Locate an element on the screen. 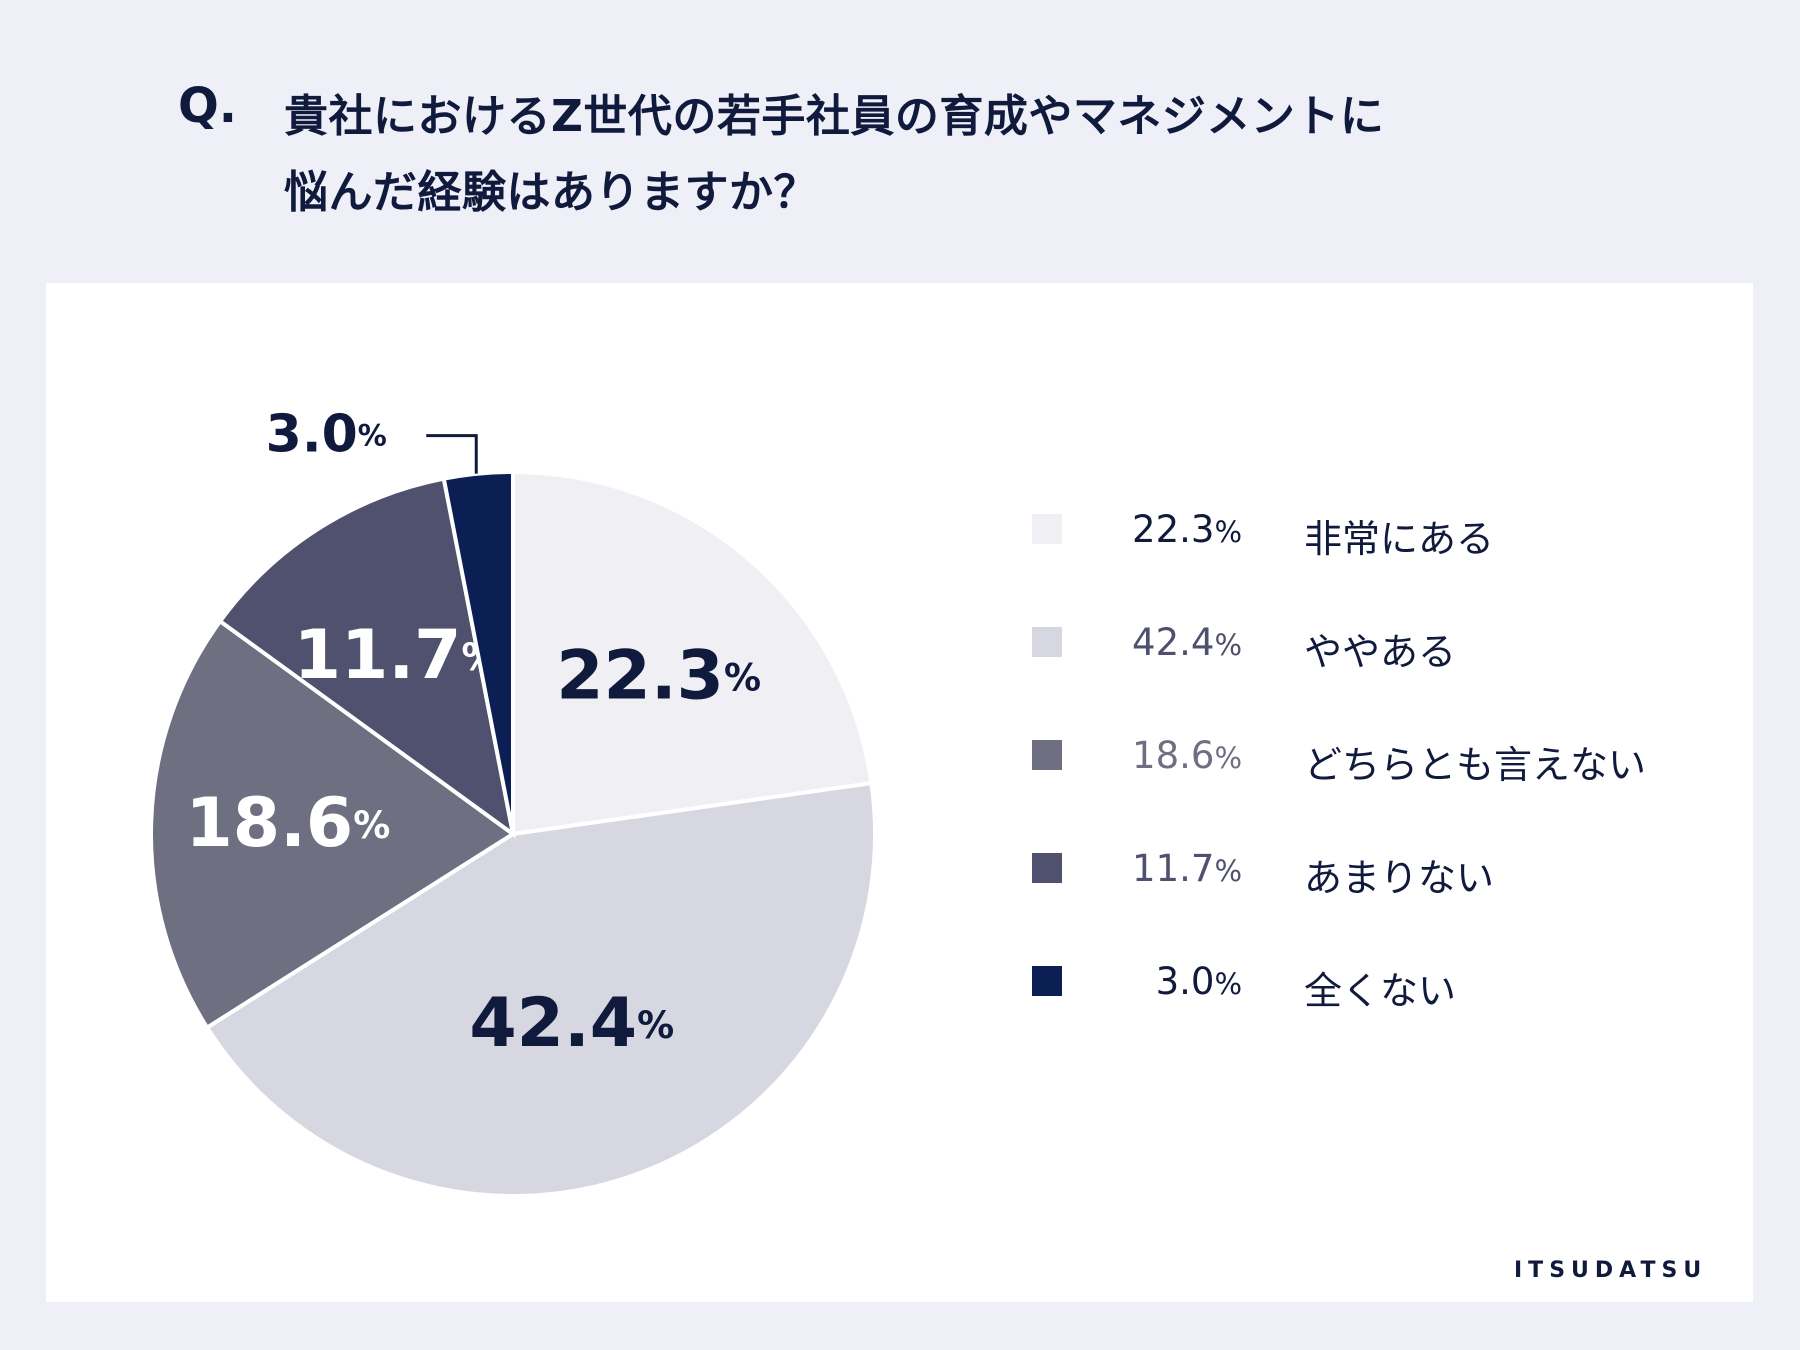 This screenshot has height=1350, width=1800. legend-value-3: 18.6% is located at coordinates (1187, 755).